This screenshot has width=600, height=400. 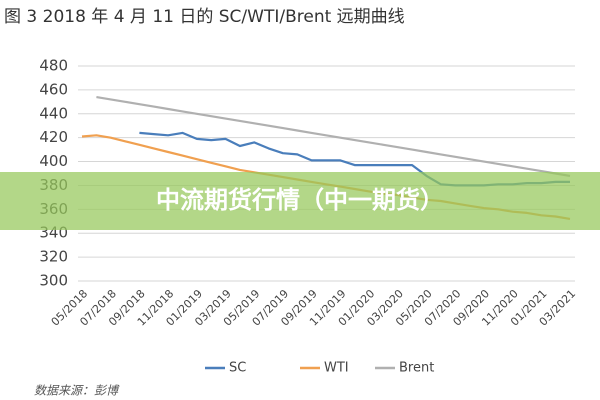 What do you see at coordinates (53, 281) in the screenshot?
I see `y-tick-label: 300` at bounding box center [53, 281].